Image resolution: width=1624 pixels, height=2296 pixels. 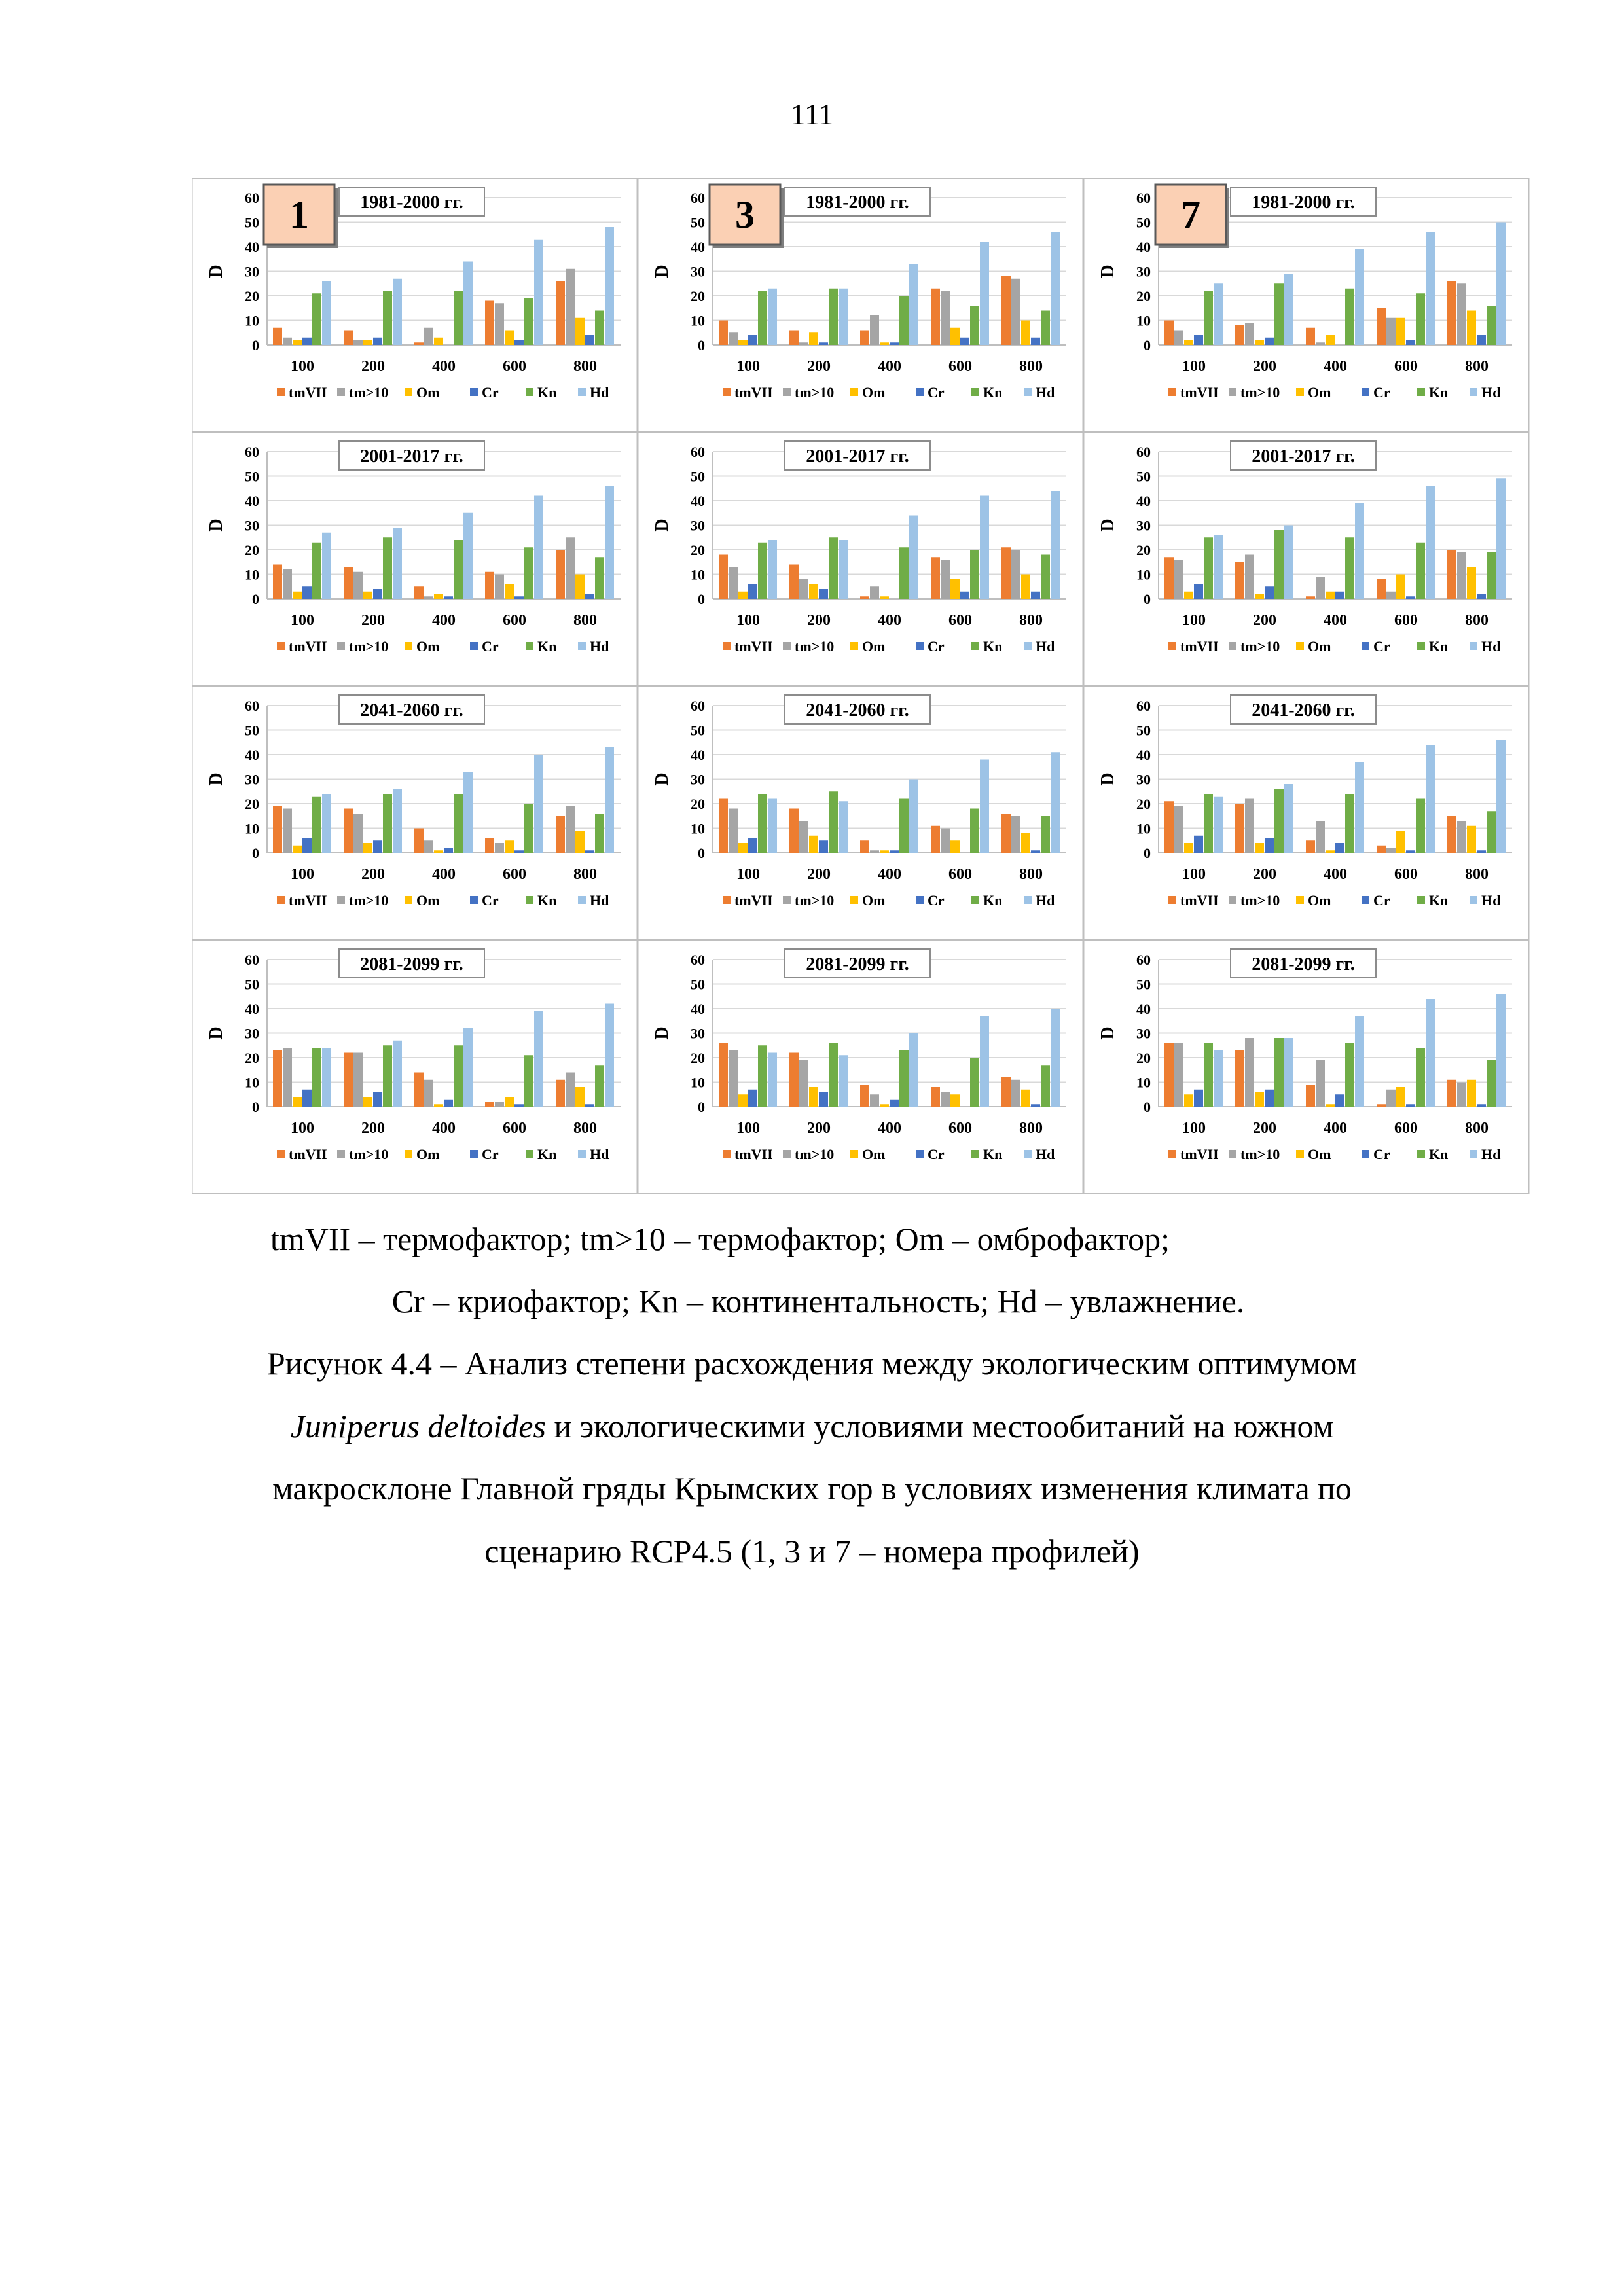 I want to click on legend-label: tm>10, so click(x=1260, y=646).